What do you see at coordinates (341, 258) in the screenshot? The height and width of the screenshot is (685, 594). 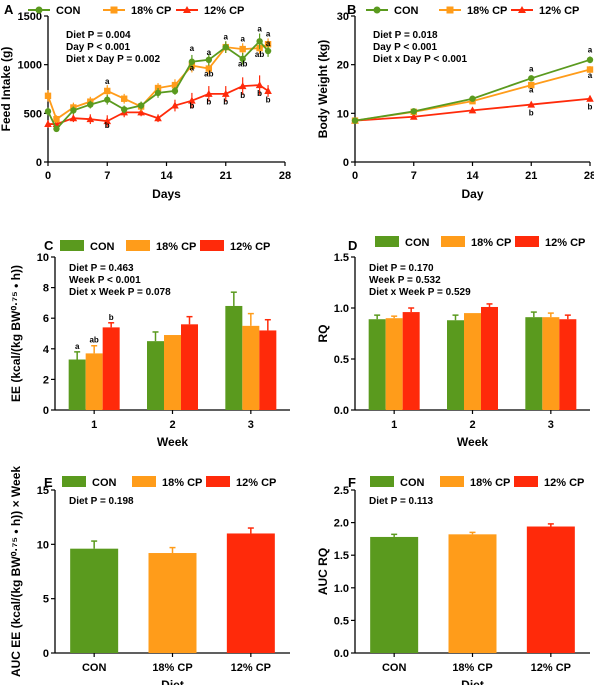 I see `y-tick-label: 1.5` at bounding box center [341, 258].